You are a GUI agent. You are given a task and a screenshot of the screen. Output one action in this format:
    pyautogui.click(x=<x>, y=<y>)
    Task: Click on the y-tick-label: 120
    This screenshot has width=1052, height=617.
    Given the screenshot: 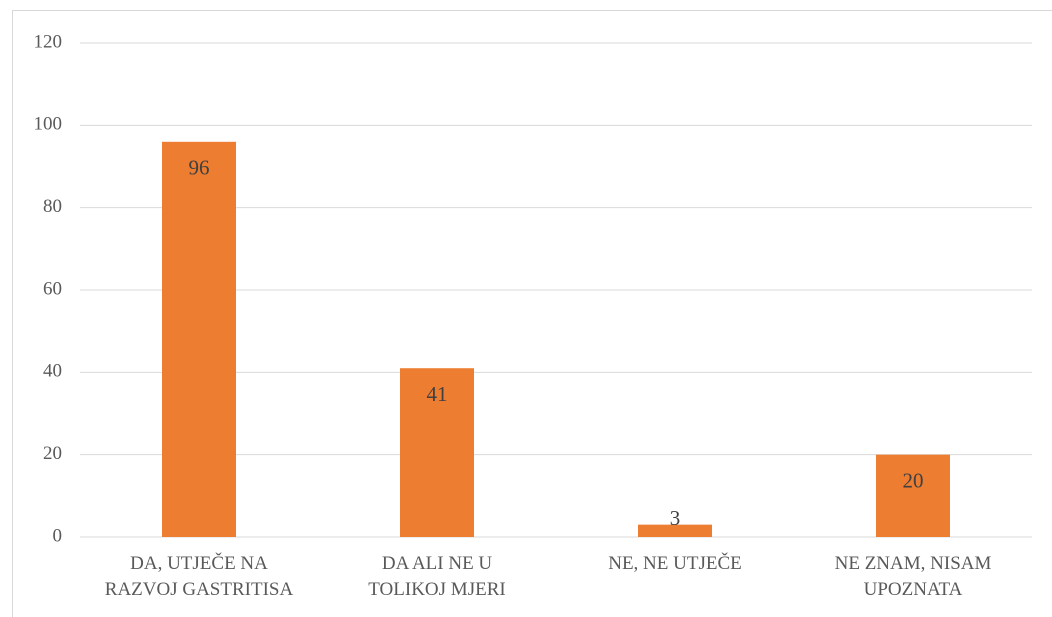 What is the action you would take?
    pyautogui.click(x=48, y=41)
    